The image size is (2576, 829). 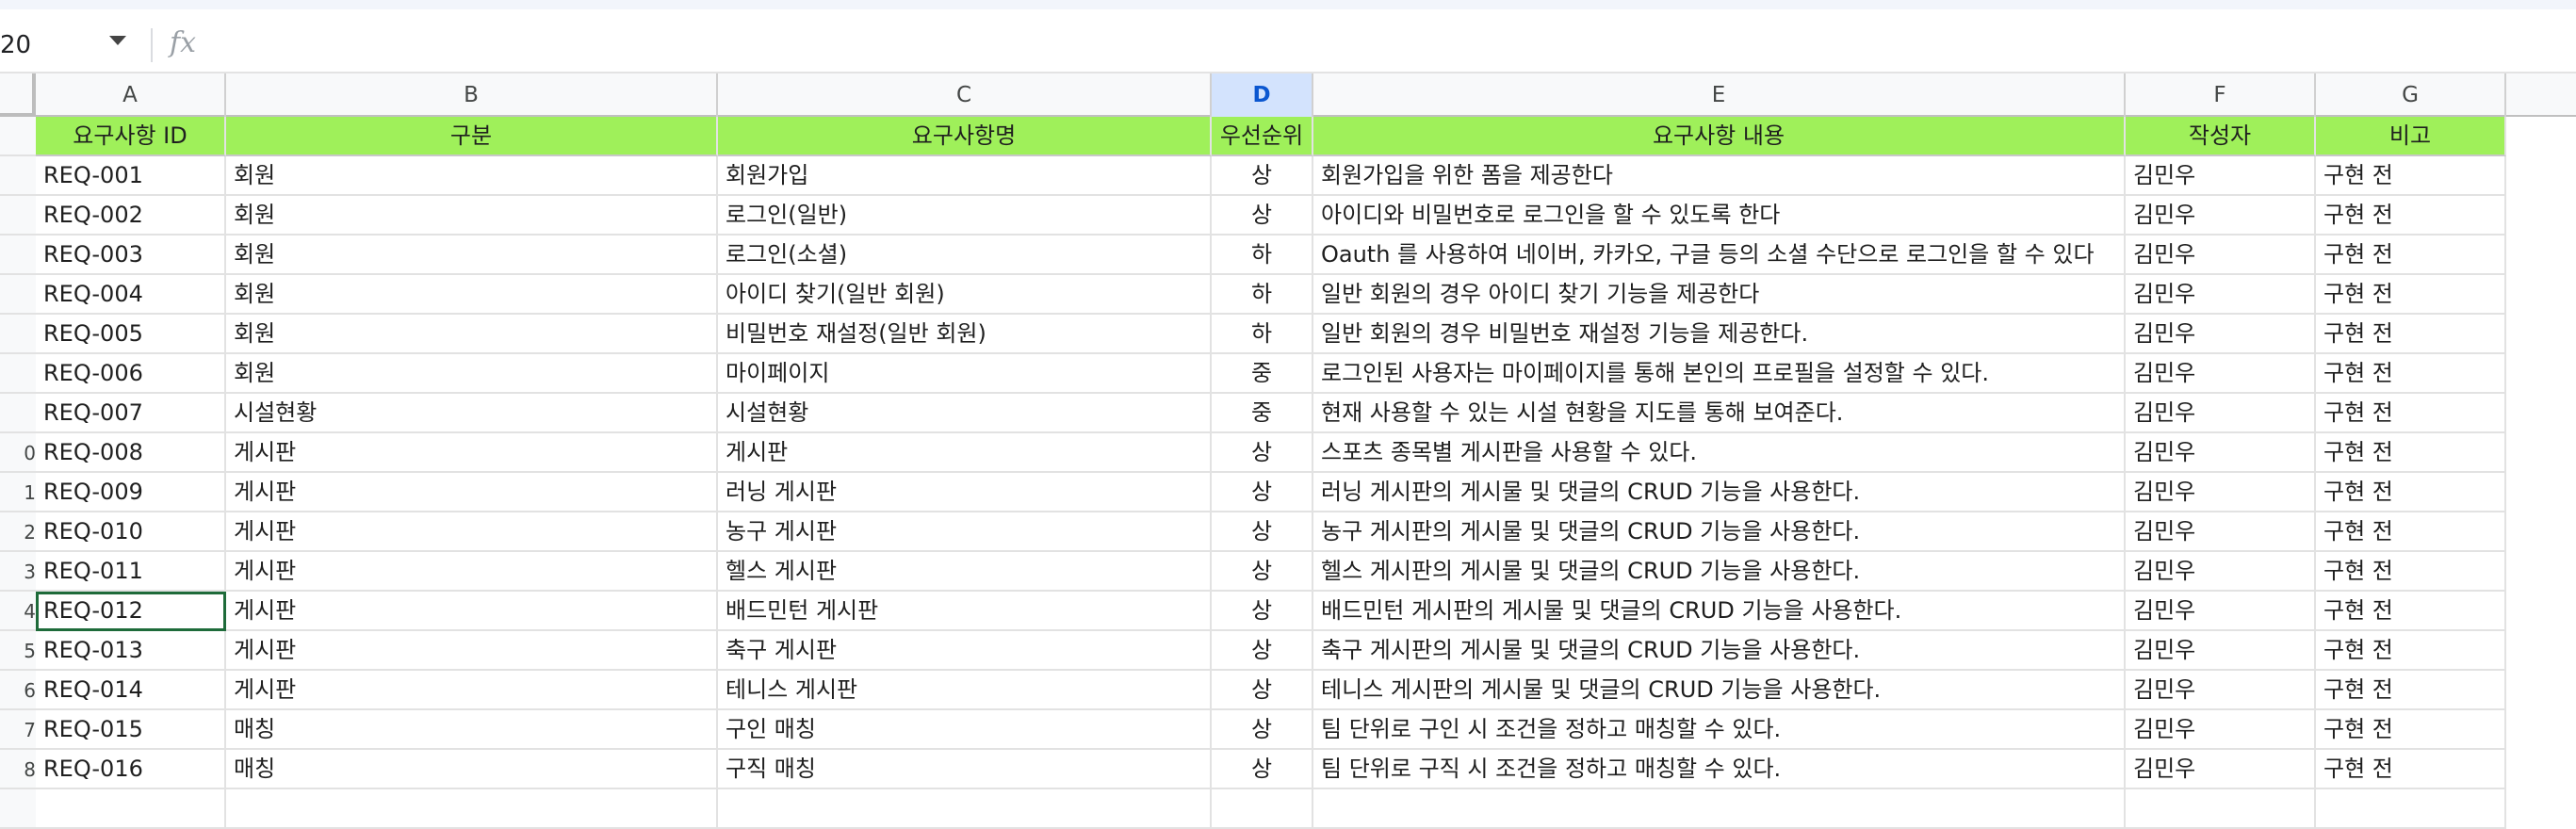 I want to click on cell-b, so click(x=472, y=809).